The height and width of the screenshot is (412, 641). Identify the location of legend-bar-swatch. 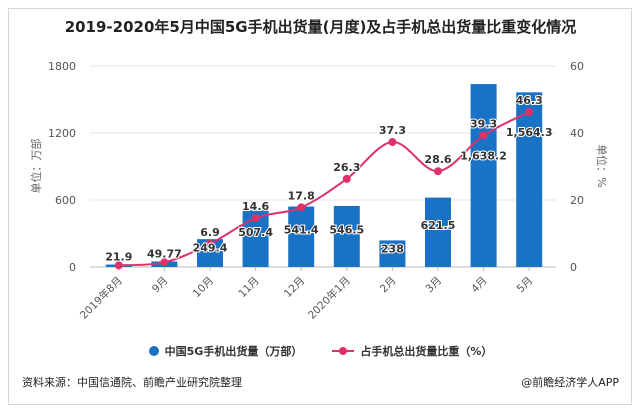
(153, 351).